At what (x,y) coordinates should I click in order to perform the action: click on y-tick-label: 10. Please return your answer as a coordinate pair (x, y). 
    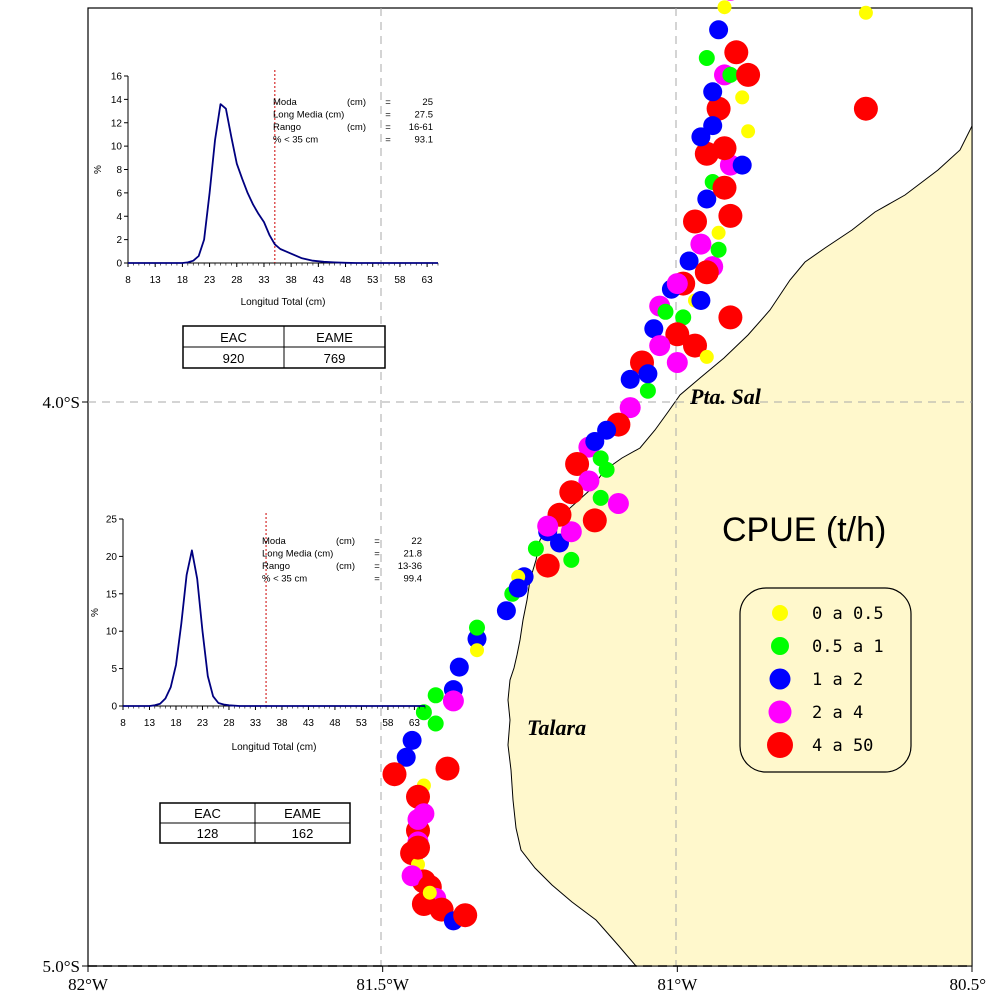
    Looking at the image, I should click on (117, 147).